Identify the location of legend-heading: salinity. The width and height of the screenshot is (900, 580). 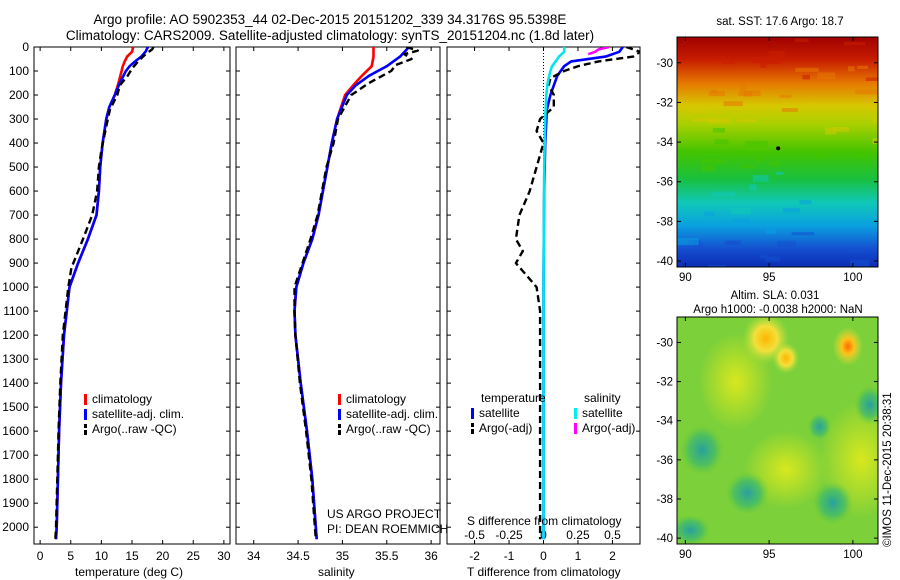
(602, 398).